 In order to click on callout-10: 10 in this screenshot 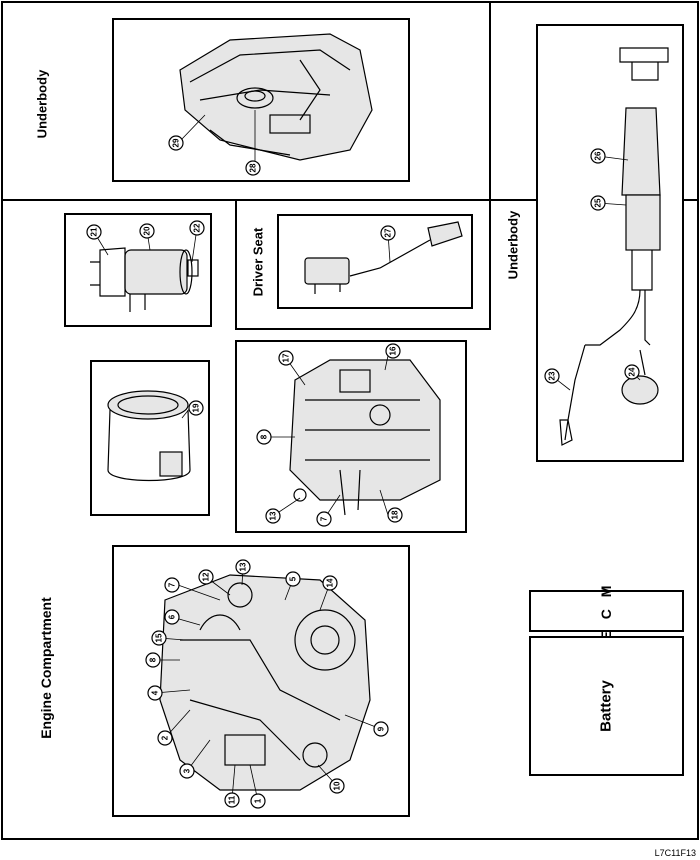, I will do `click(337, 786)`.